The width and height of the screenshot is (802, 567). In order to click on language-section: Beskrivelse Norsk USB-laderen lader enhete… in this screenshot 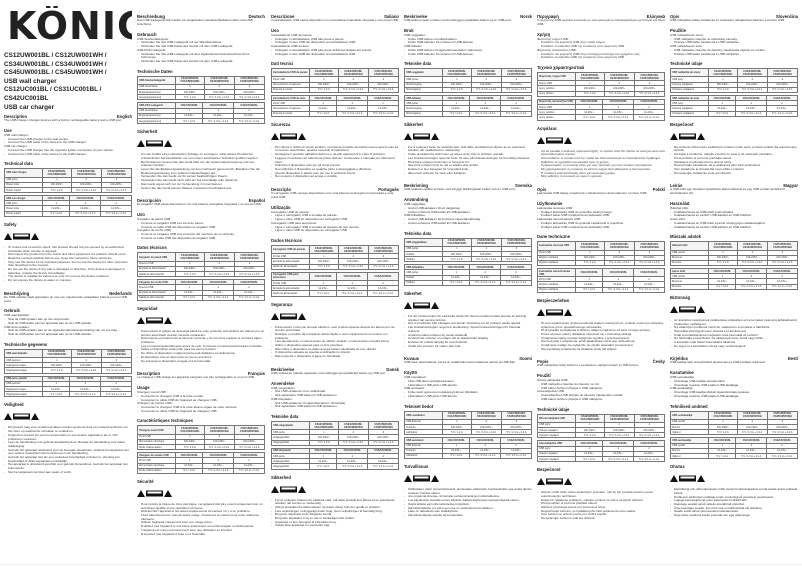, I will do `click(468, 93)`.